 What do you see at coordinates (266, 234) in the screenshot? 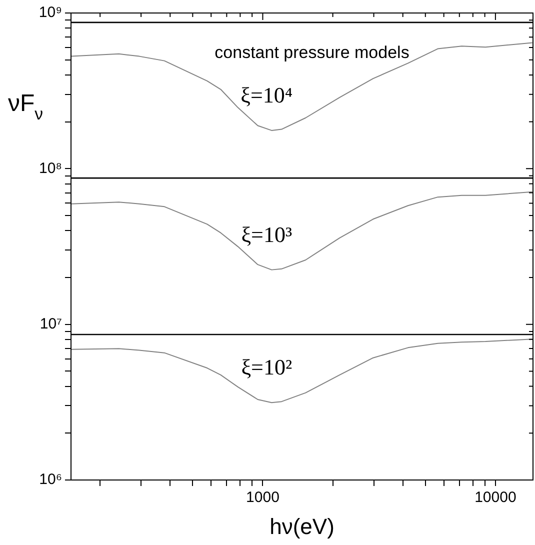
I see `series-label: ξ=10³` at bounding box center [266, 234].